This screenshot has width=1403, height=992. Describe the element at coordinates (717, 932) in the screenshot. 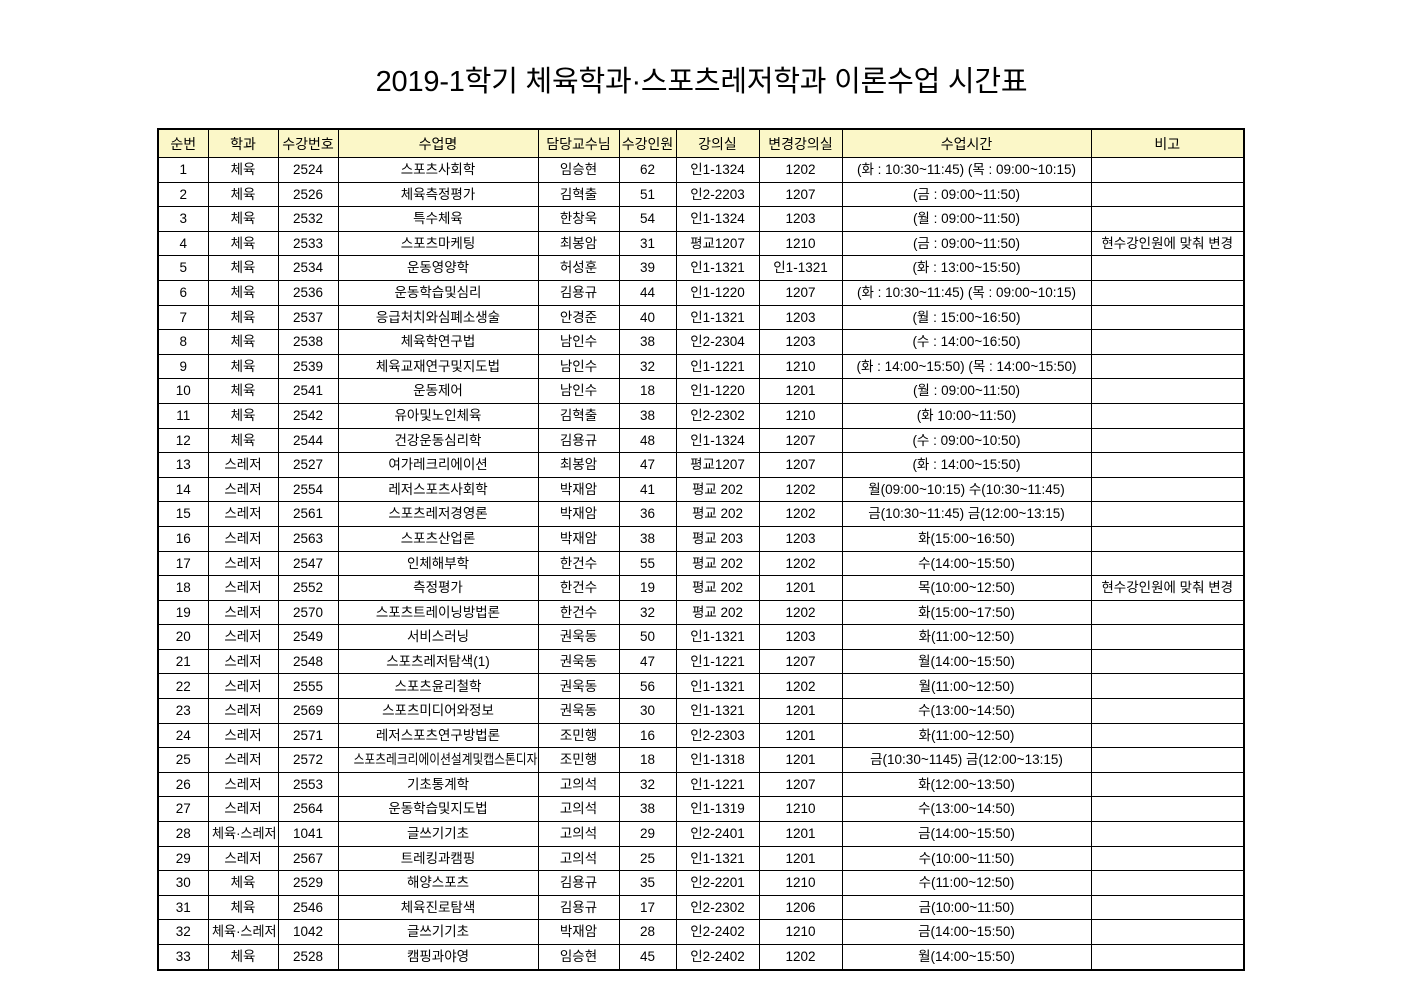

I see `cell-room: 인2-2402` at that location.